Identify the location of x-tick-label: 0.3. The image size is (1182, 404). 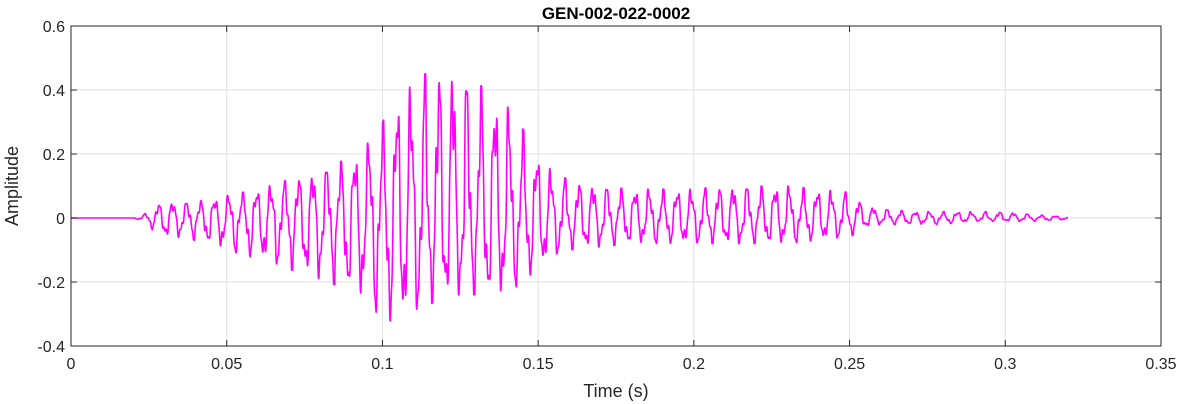
(1005, 364).